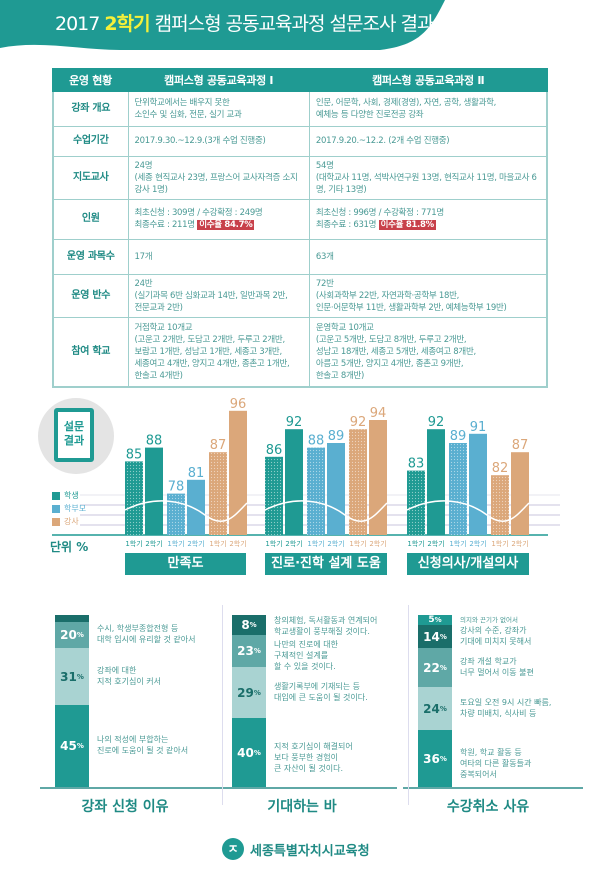 The width and height of the screenshot is (600, 885). I want to click on legend-item: 학부모, so click(69, 508).